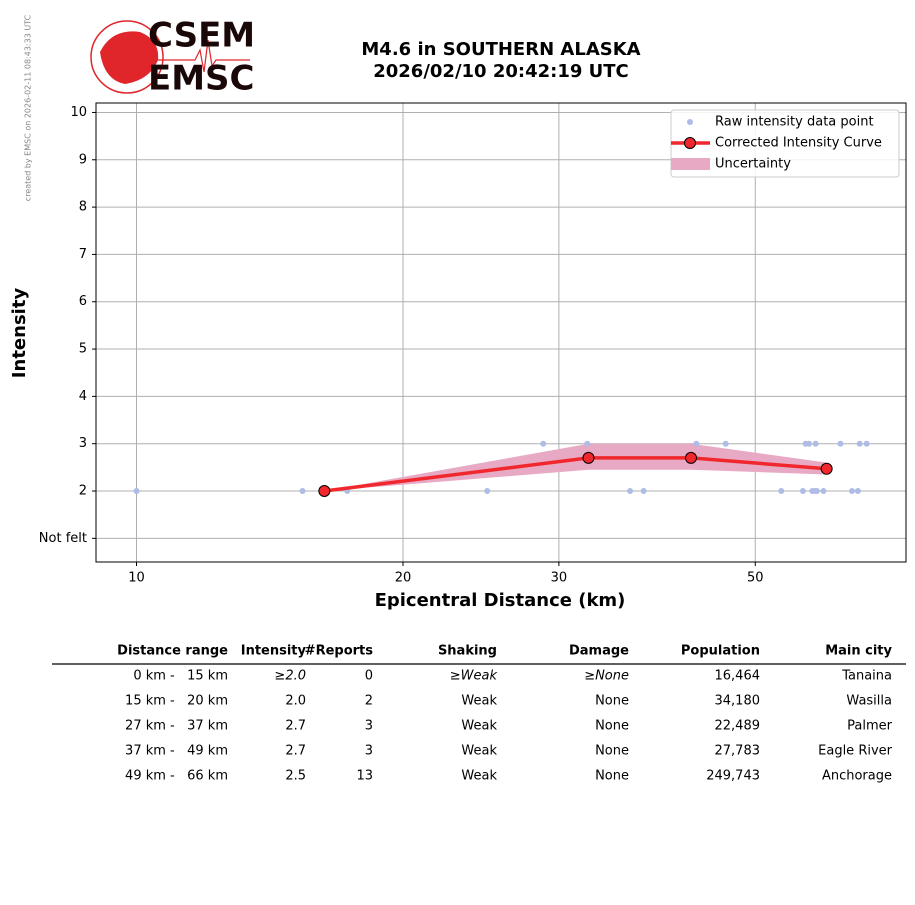 The height and width of the screenshot is (905, 915). I want to click on table-cell: 2.5, so click(295, 776).